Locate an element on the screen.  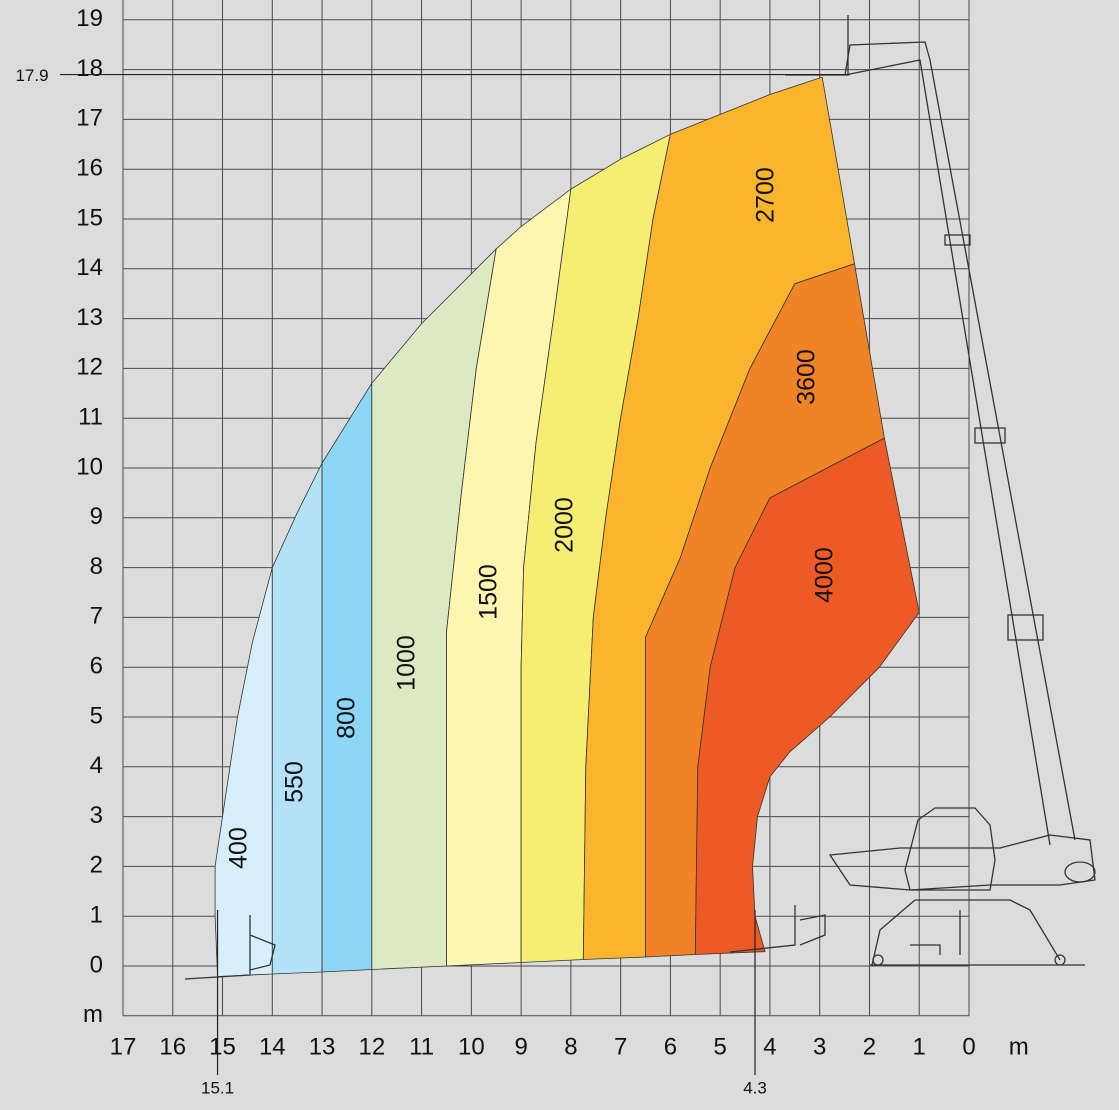
y-tick-label: 10 is located at coordinates (89, 466).